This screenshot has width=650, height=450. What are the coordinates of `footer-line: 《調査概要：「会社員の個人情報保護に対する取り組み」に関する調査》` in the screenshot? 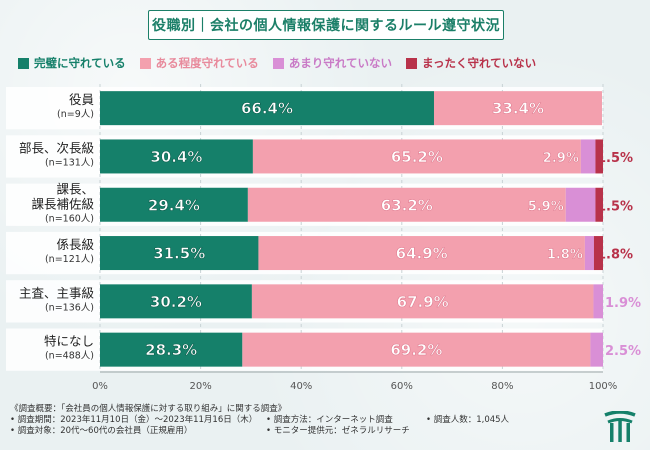 It's located at (148, 409).